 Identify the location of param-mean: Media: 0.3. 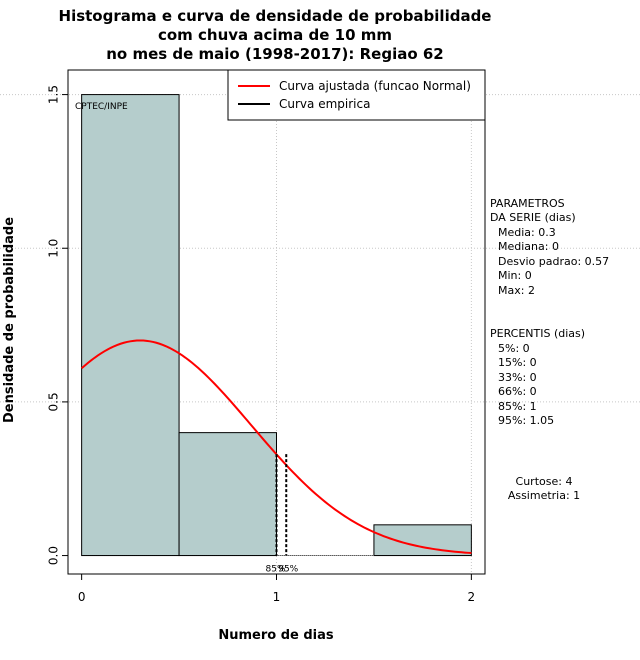
(527, 232).